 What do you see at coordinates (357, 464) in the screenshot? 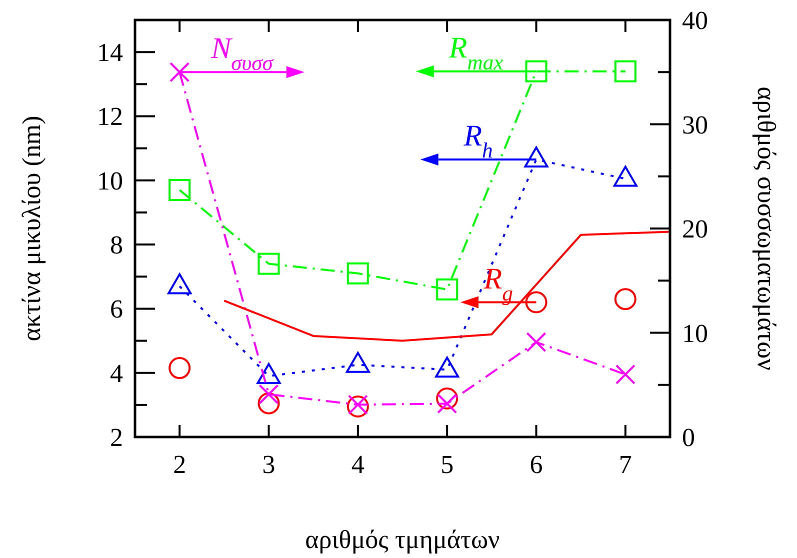
I see `x-tick-label: 4` at bounding box center [357, 464].